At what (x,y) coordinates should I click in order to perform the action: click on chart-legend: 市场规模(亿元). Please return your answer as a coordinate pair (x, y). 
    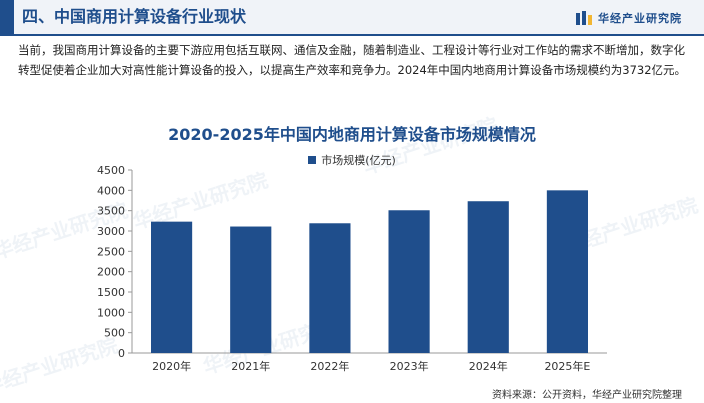
    Looking at the image, I should click on (352, 160).